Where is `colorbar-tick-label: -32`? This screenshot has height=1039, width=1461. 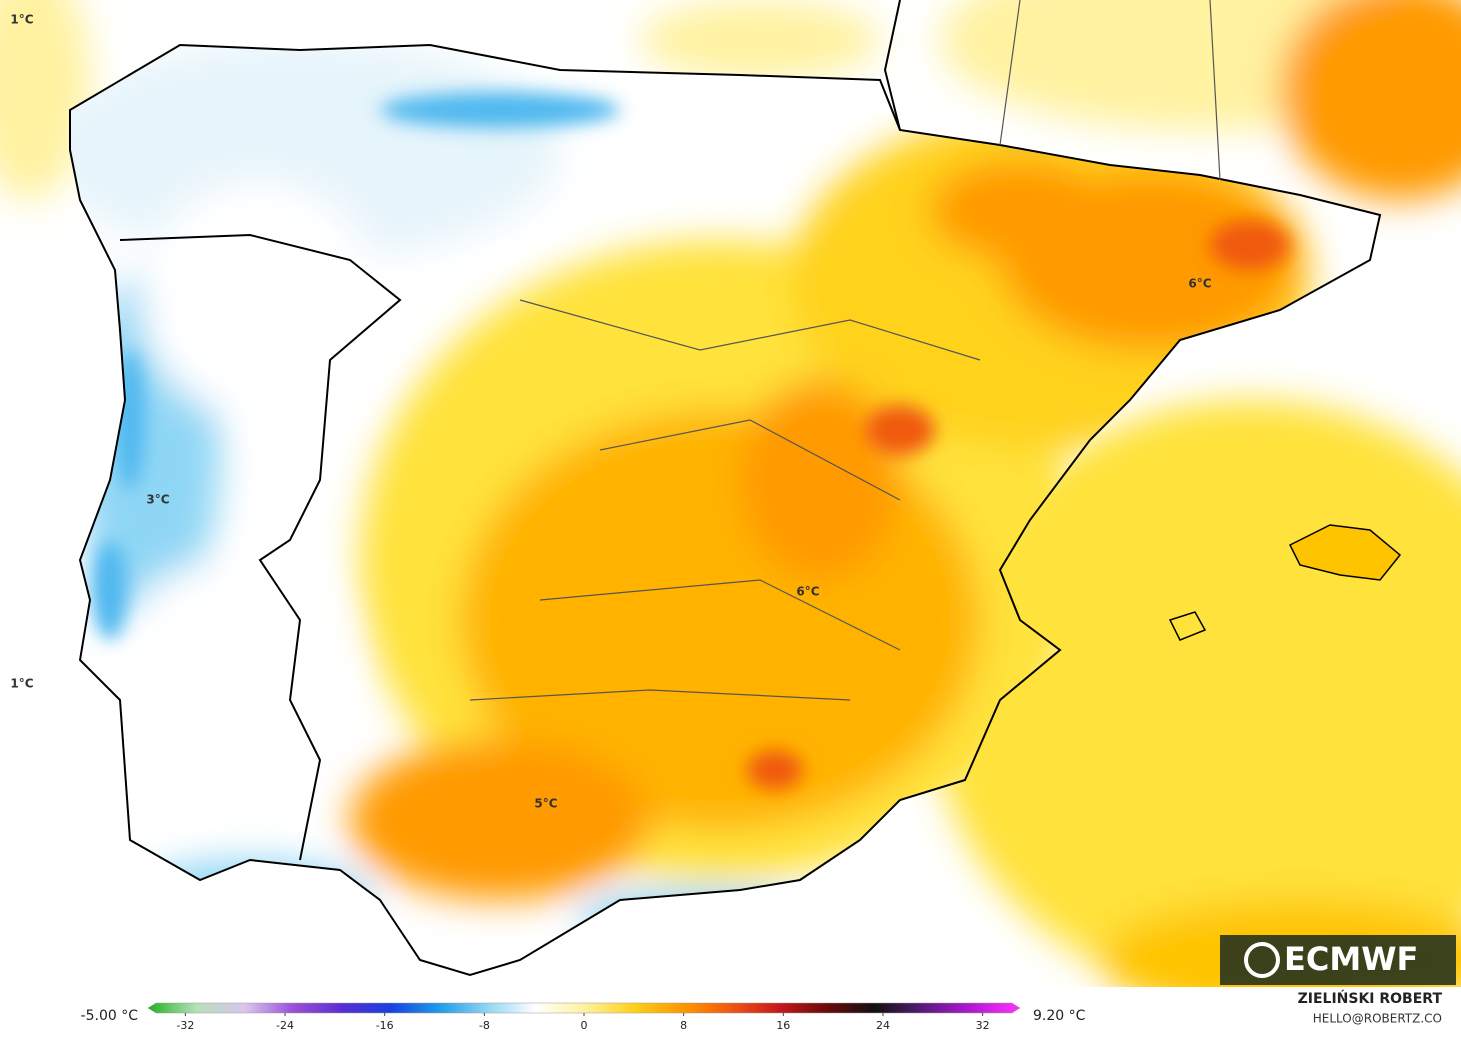
colorbar-tick-label: -32 is located at coordinates (185, 1025).